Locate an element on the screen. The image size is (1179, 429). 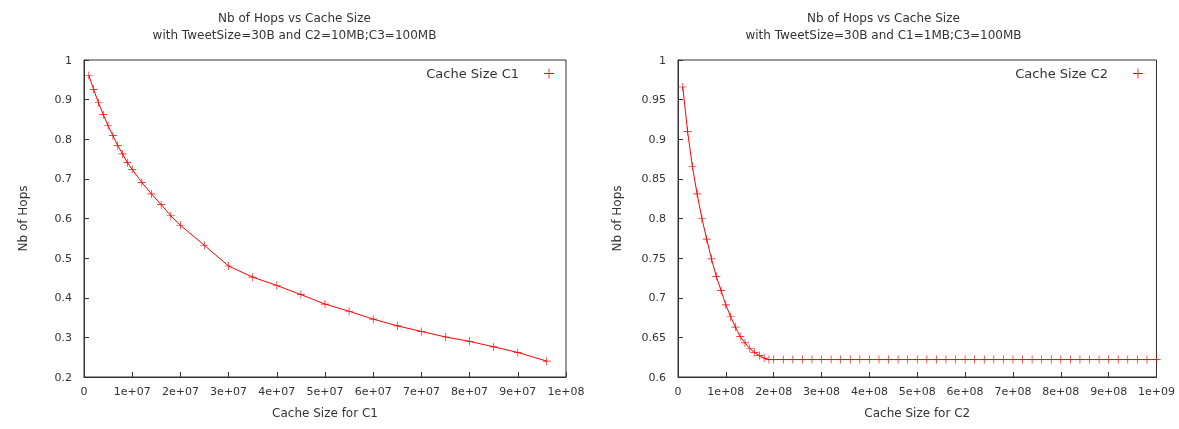
x-axis-title: Cache Size for C2 is located at coordinates (917, 413).